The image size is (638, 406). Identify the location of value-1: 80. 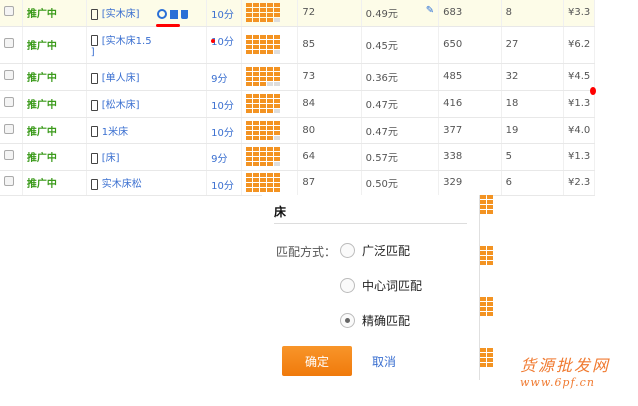
(329, 130).